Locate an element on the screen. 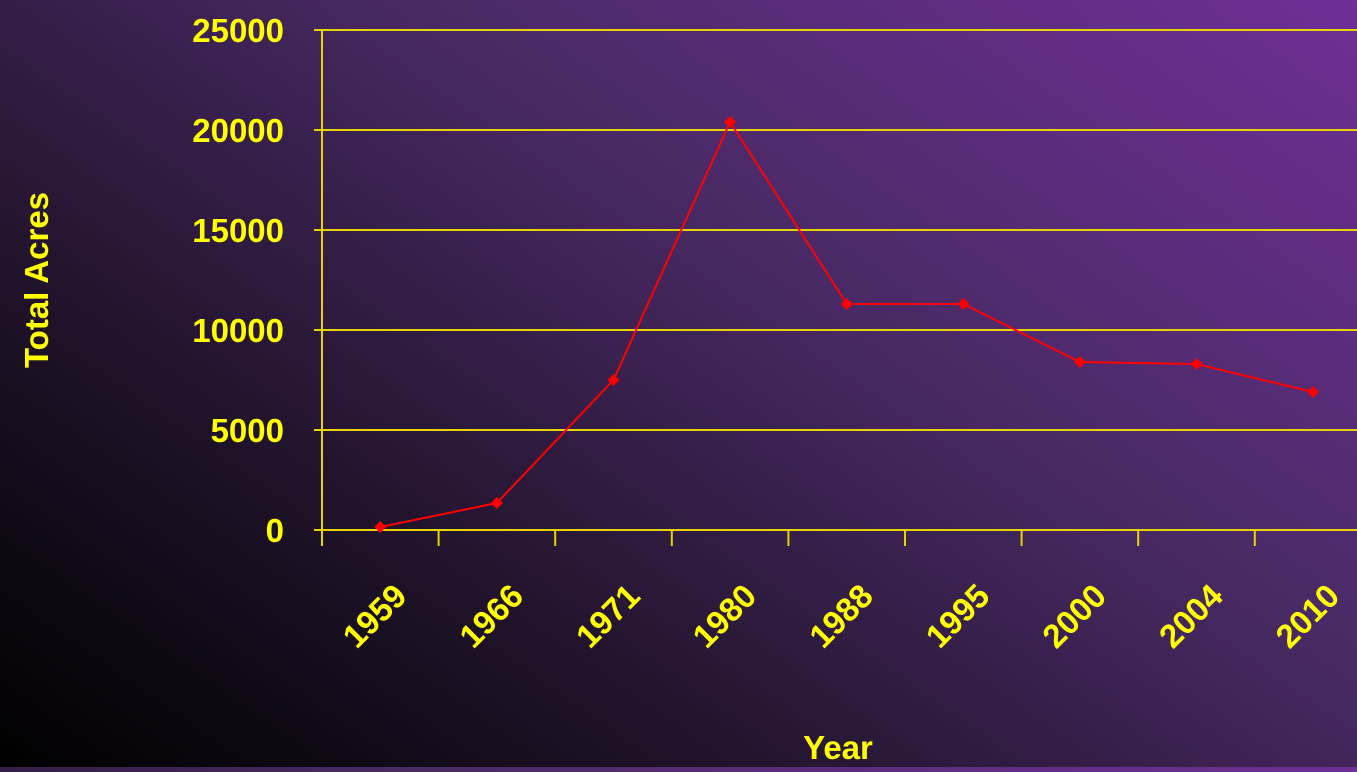 The width and height of the screenshot is (1357, 772). x-tick-label: 1959 is located at coordinates (374, 616).